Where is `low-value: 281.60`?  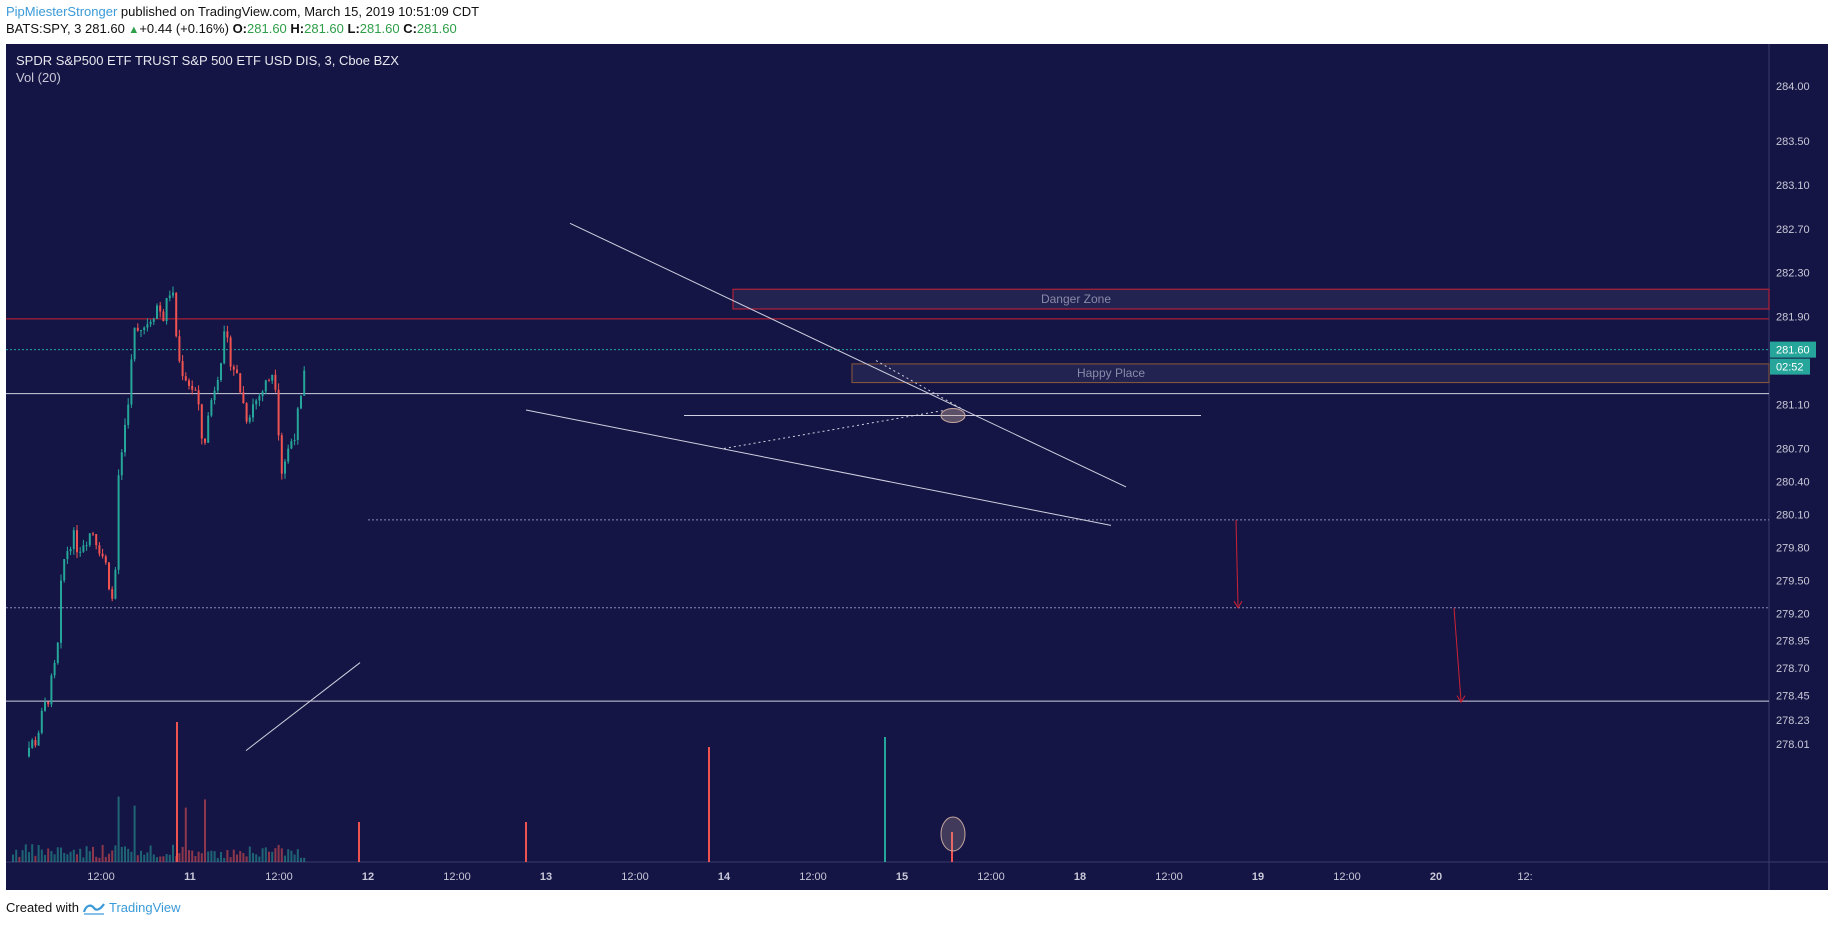
low-value: 281.60 is located at coordinates (379, 28).